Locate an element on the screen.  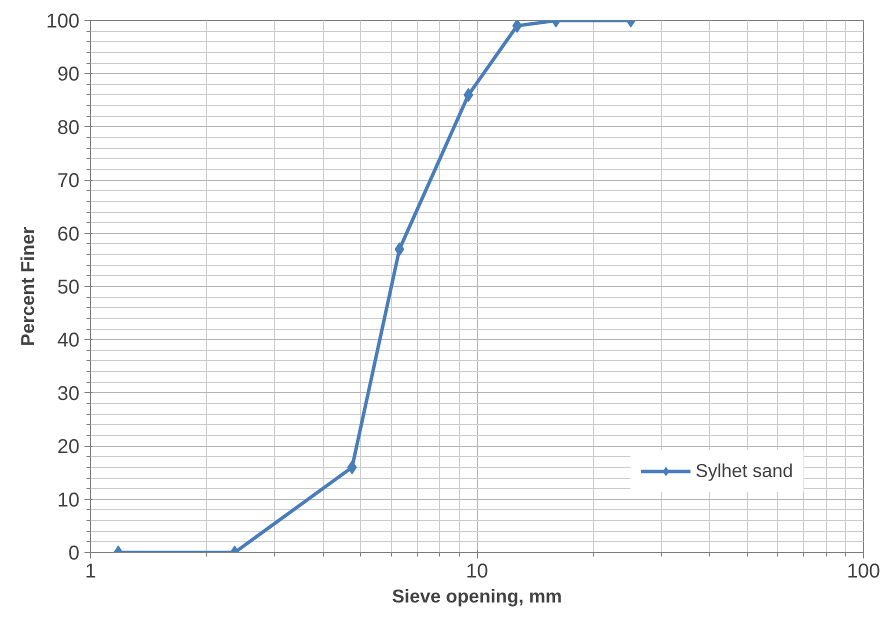
x-tick-label: 10 is located at coordinates (477, 571).